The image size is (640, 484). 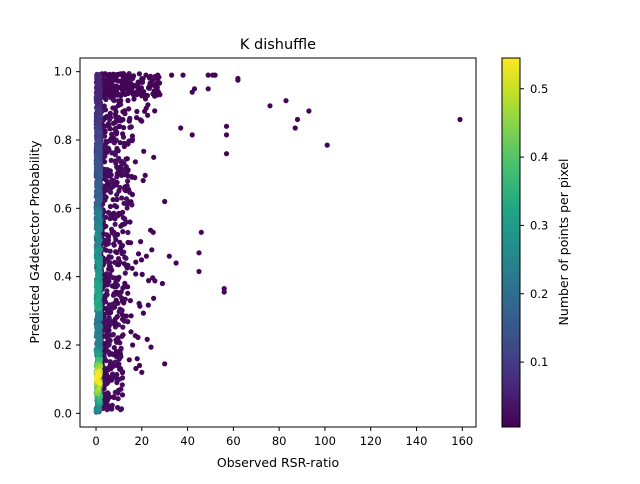 What do you see at coordinates (63, 208) in the screenshot?
I see `y-tick-label: 0.6` at bounding box center [63, 208].